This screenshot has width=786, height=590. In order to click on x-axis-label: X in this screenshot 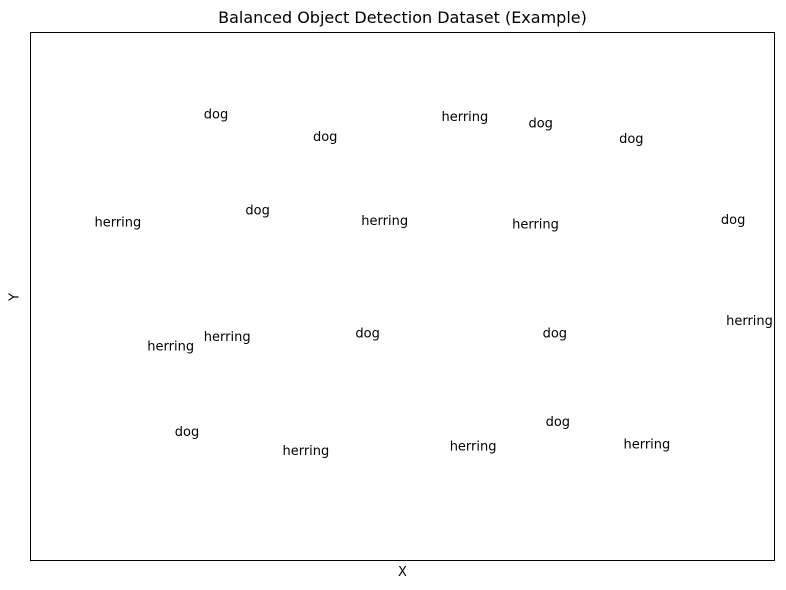, I will do `click(402, 572)`.